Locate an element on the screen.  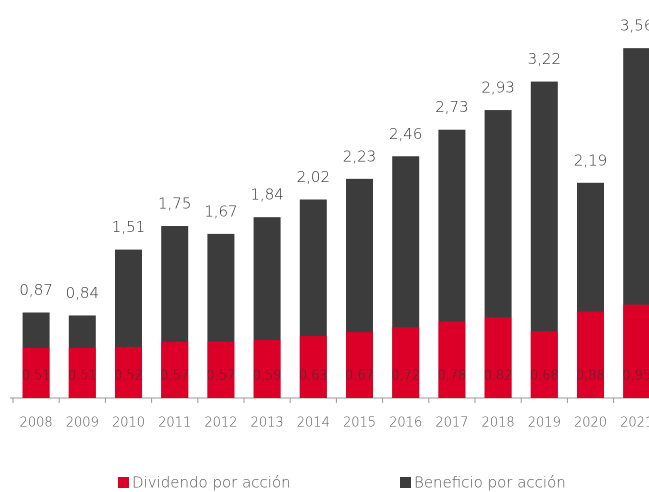
data-label: 2,46 is located at coordinates (405, 134).